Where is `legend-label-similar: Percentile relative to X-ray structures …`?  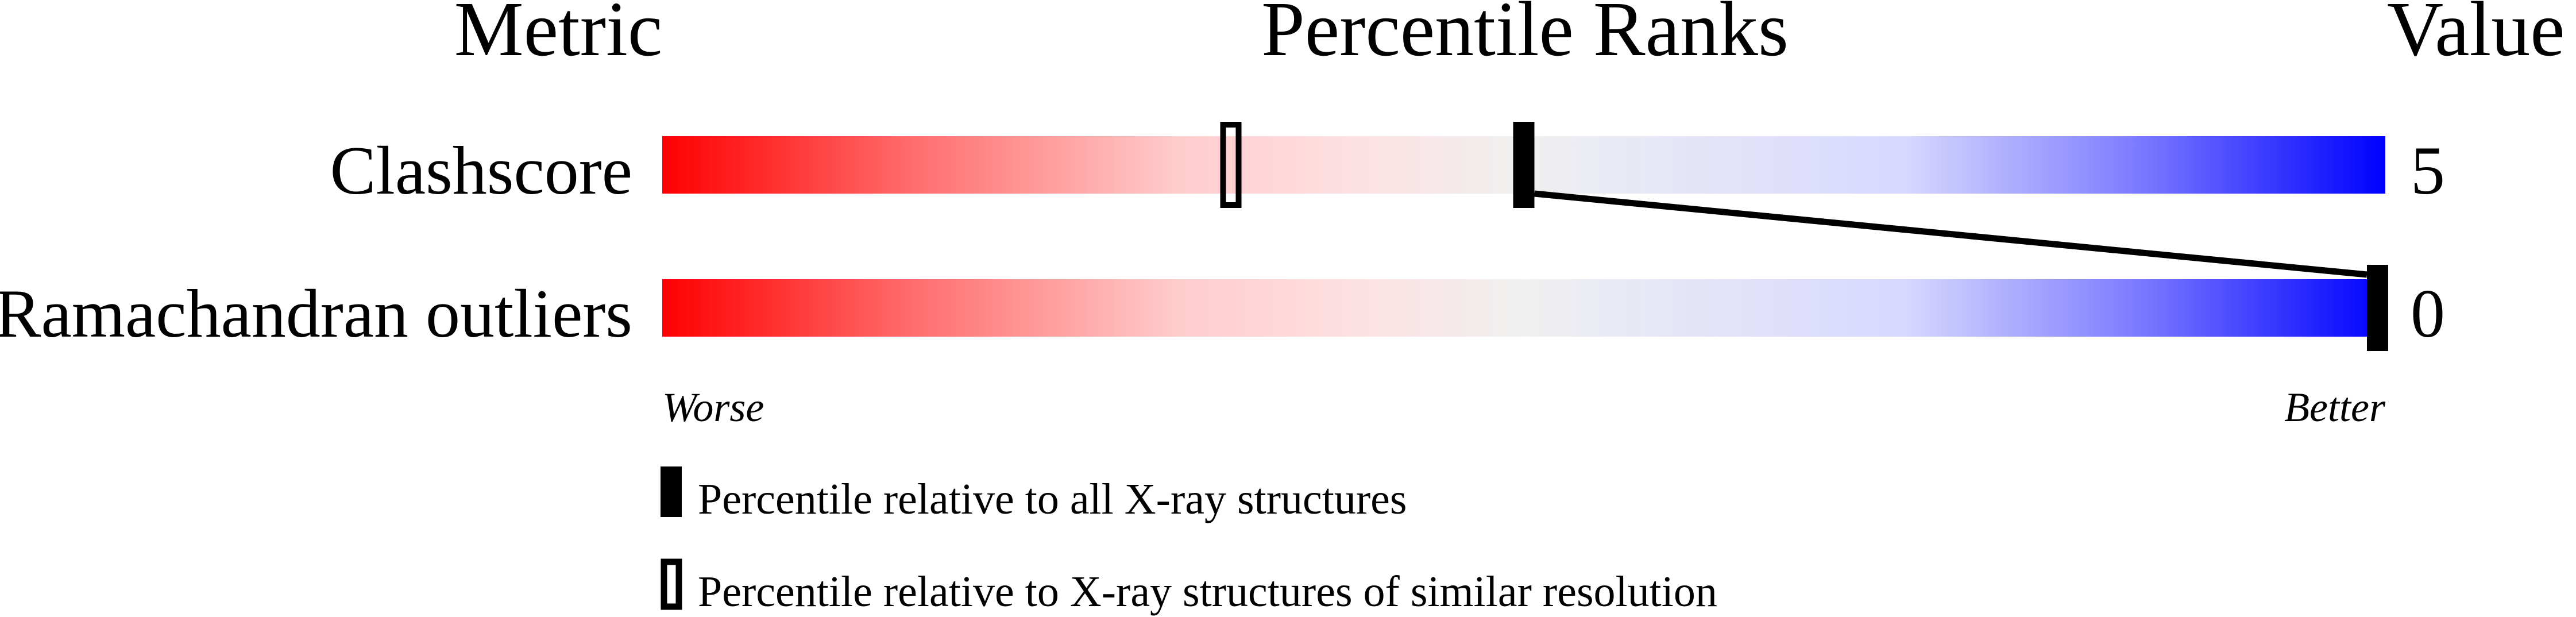 legend-label-similar: Percentile relative to X-ray structures … is located at coordinates (1207, 592).